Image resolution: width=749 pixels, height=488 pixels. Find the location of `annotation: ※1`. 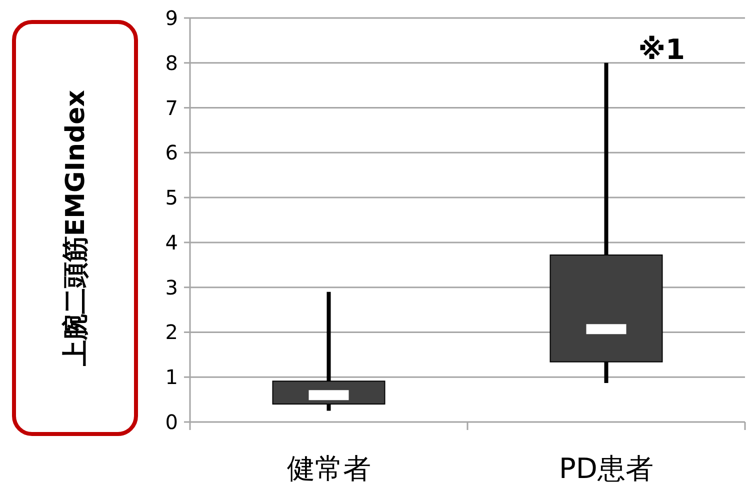

annotation: ※1 is located at coordinates (661, 49).